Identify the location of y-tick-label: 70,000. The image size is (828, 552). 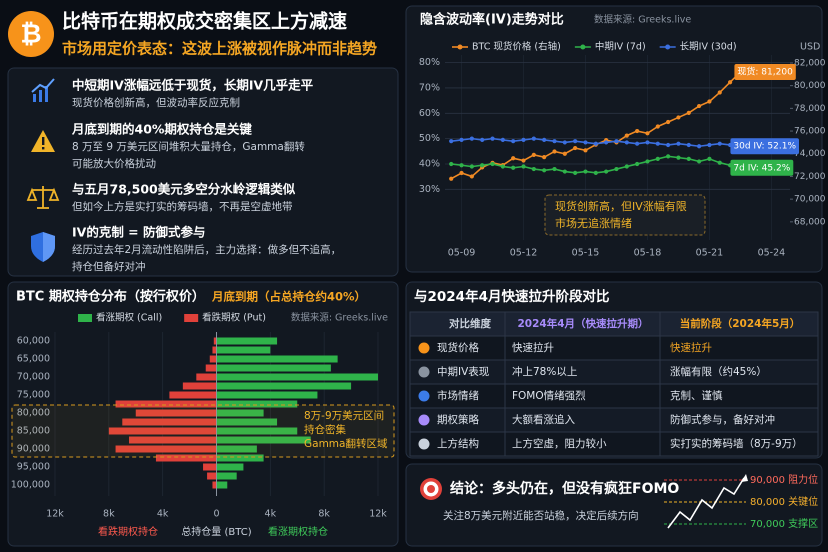
(33, 377).